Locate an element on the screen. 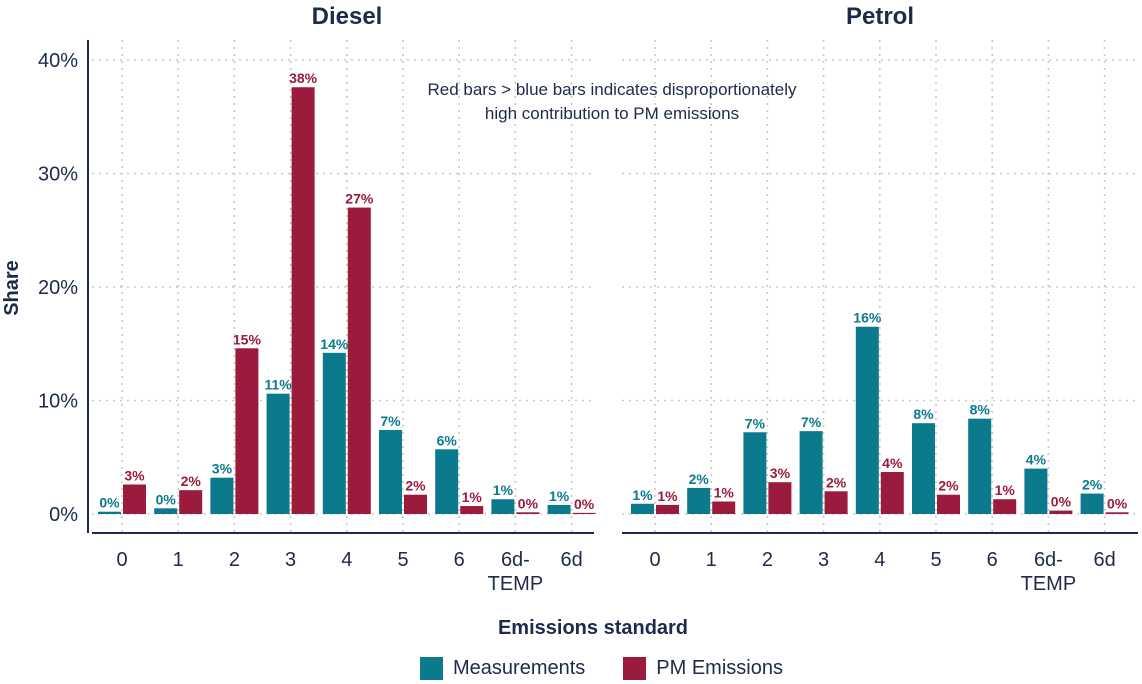 Image resolution: width=1142 pixels, height=684 pixels. data-label: 11% is located at coordinates (278, 385).